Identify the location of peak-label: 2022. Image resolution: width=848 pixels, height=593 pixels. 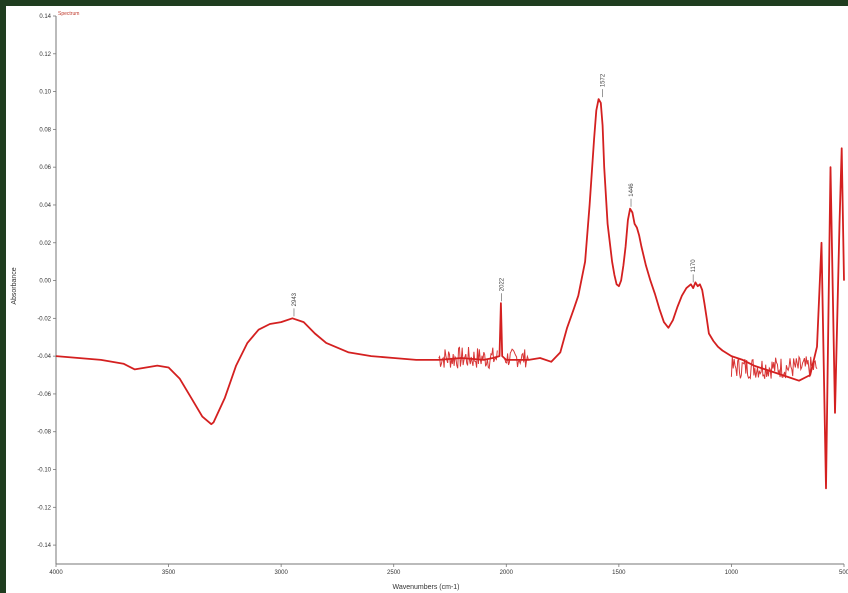
(502, 284).